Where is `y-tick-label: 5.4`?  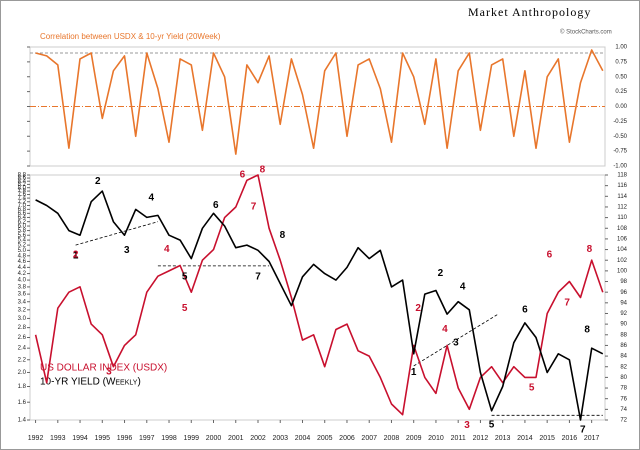
y-tick-label: 5.4 is located at coordinates (22, 241).